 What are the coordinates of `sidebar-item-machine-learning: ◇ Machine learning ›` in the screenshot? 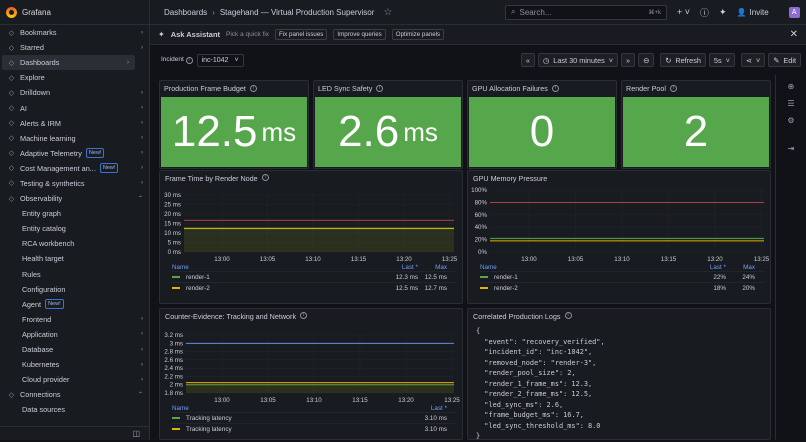 It's located at (74, 138).